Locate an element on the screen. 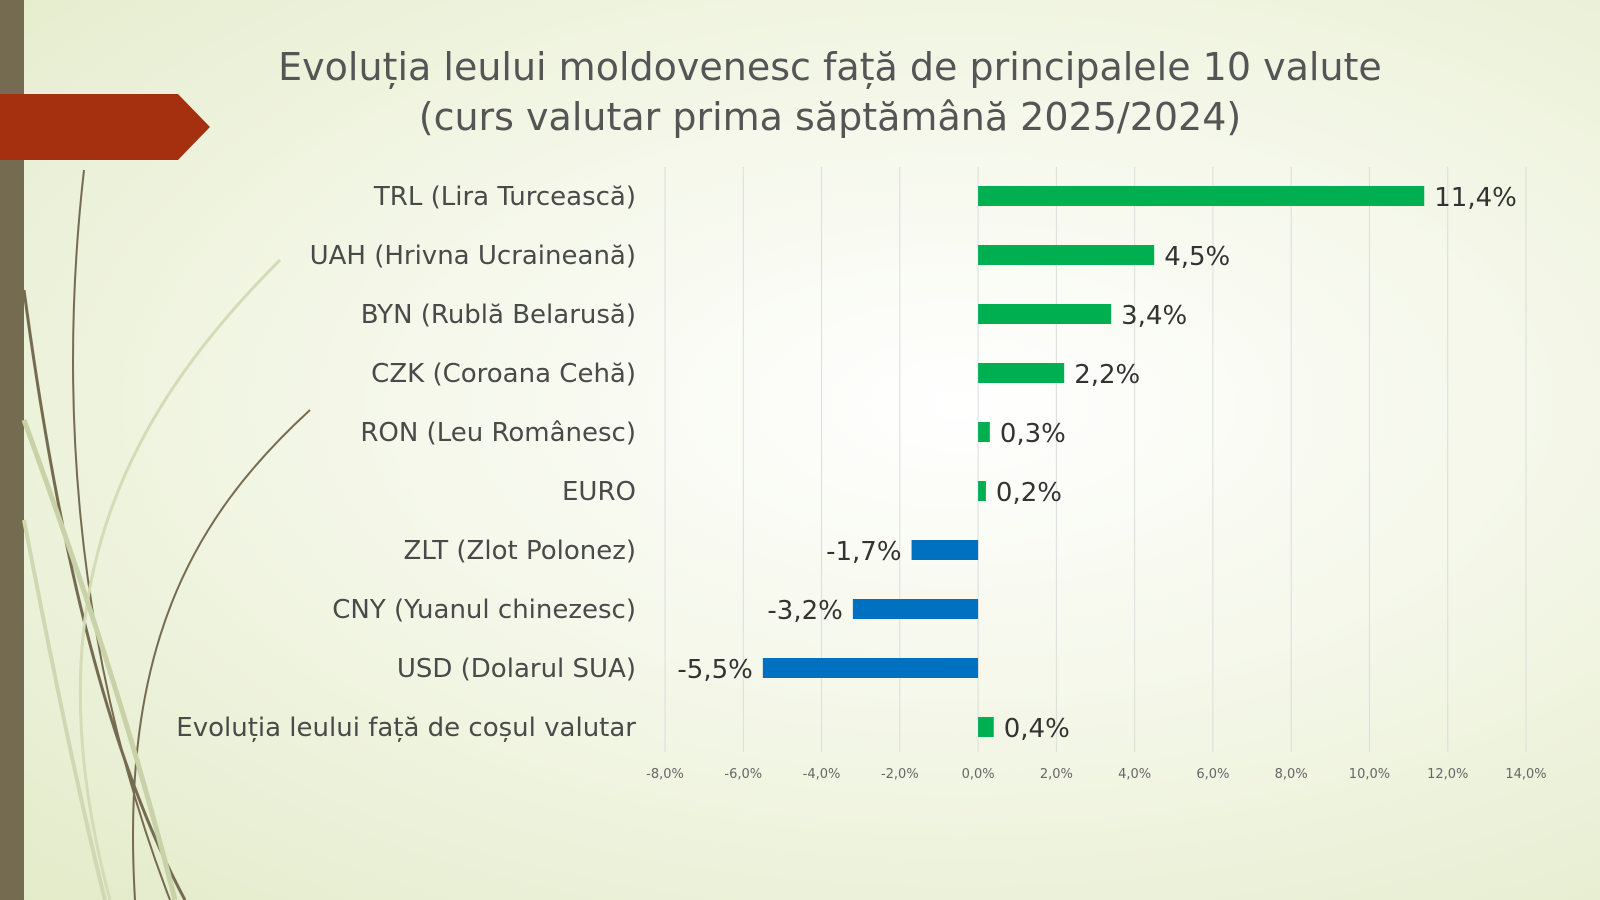 This screenshot has width=1600, height=900. data-label: 0,3% is located at coordinates (1033, 434).